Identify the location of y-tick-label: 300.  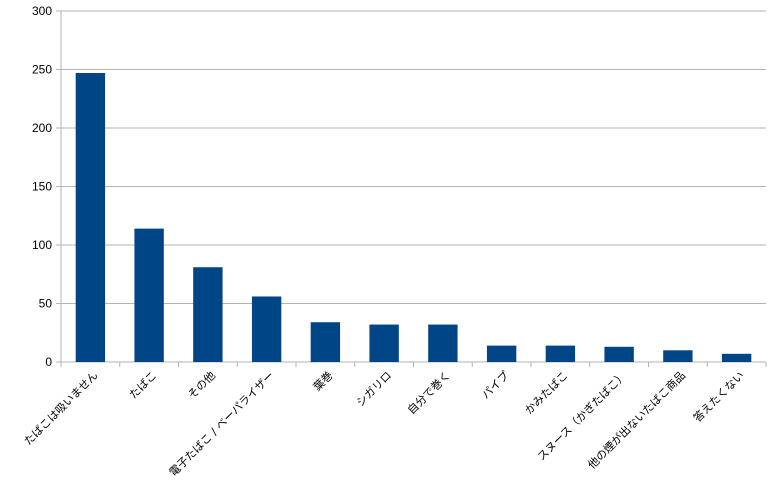
(42, 11).